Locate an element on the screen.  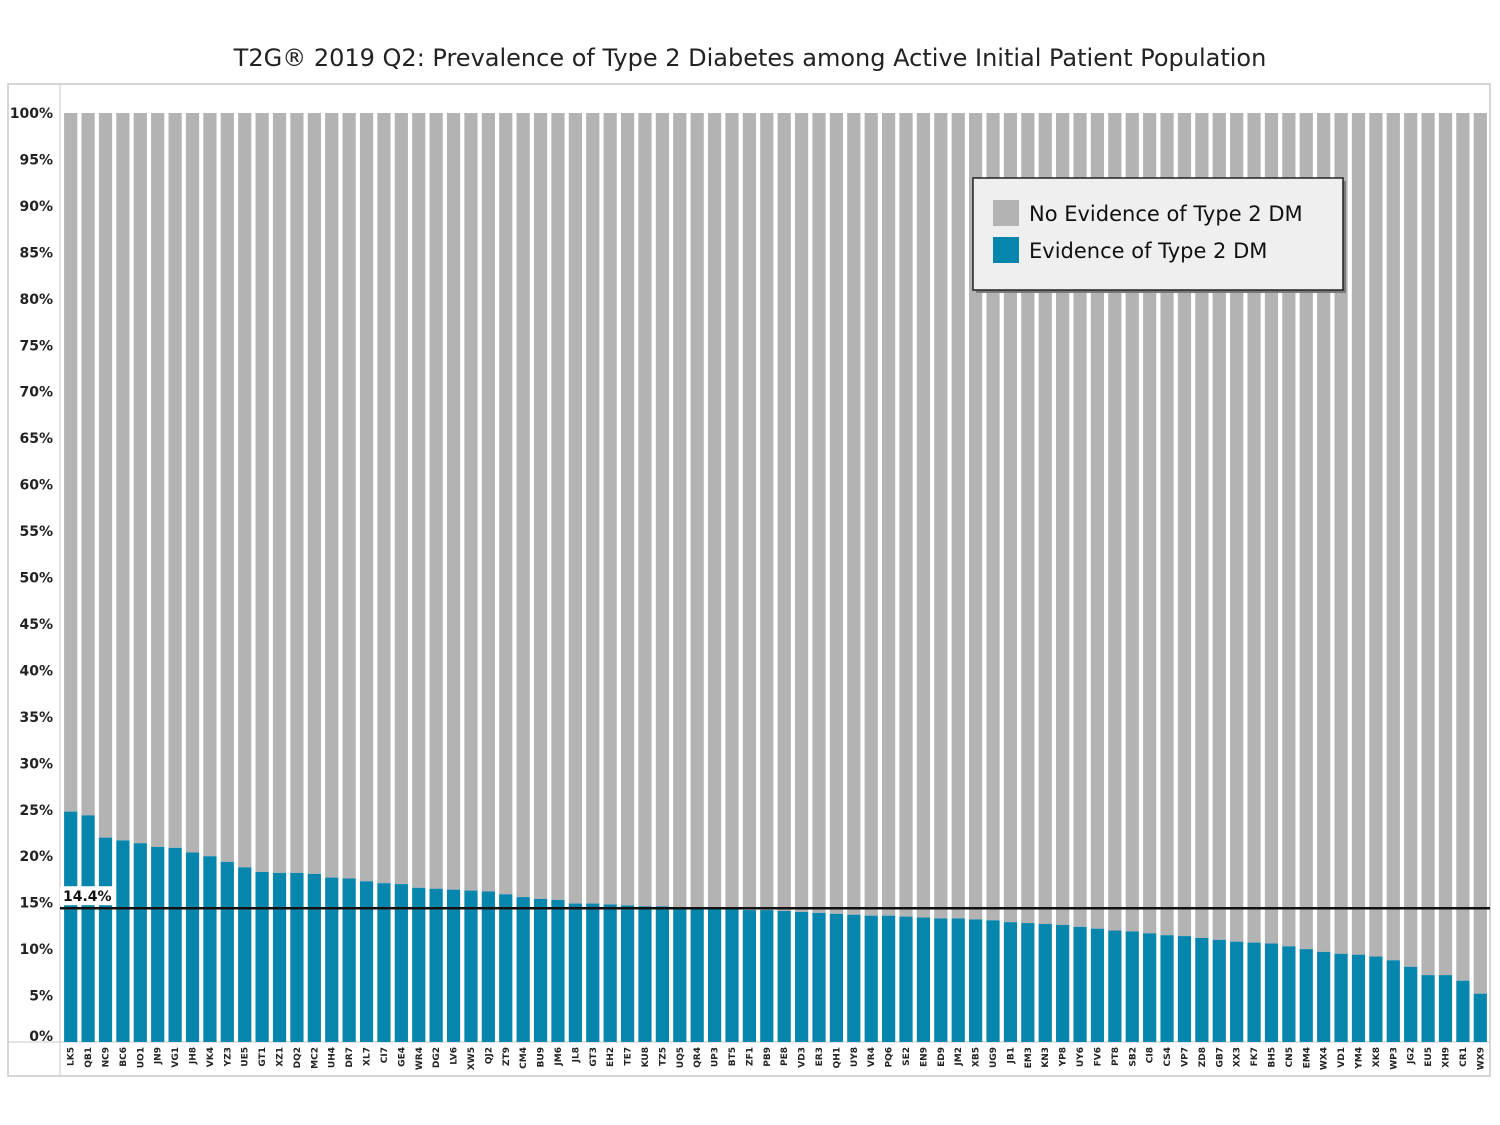
x-tick-label: CI7 is located at coordinates (385, 1055).